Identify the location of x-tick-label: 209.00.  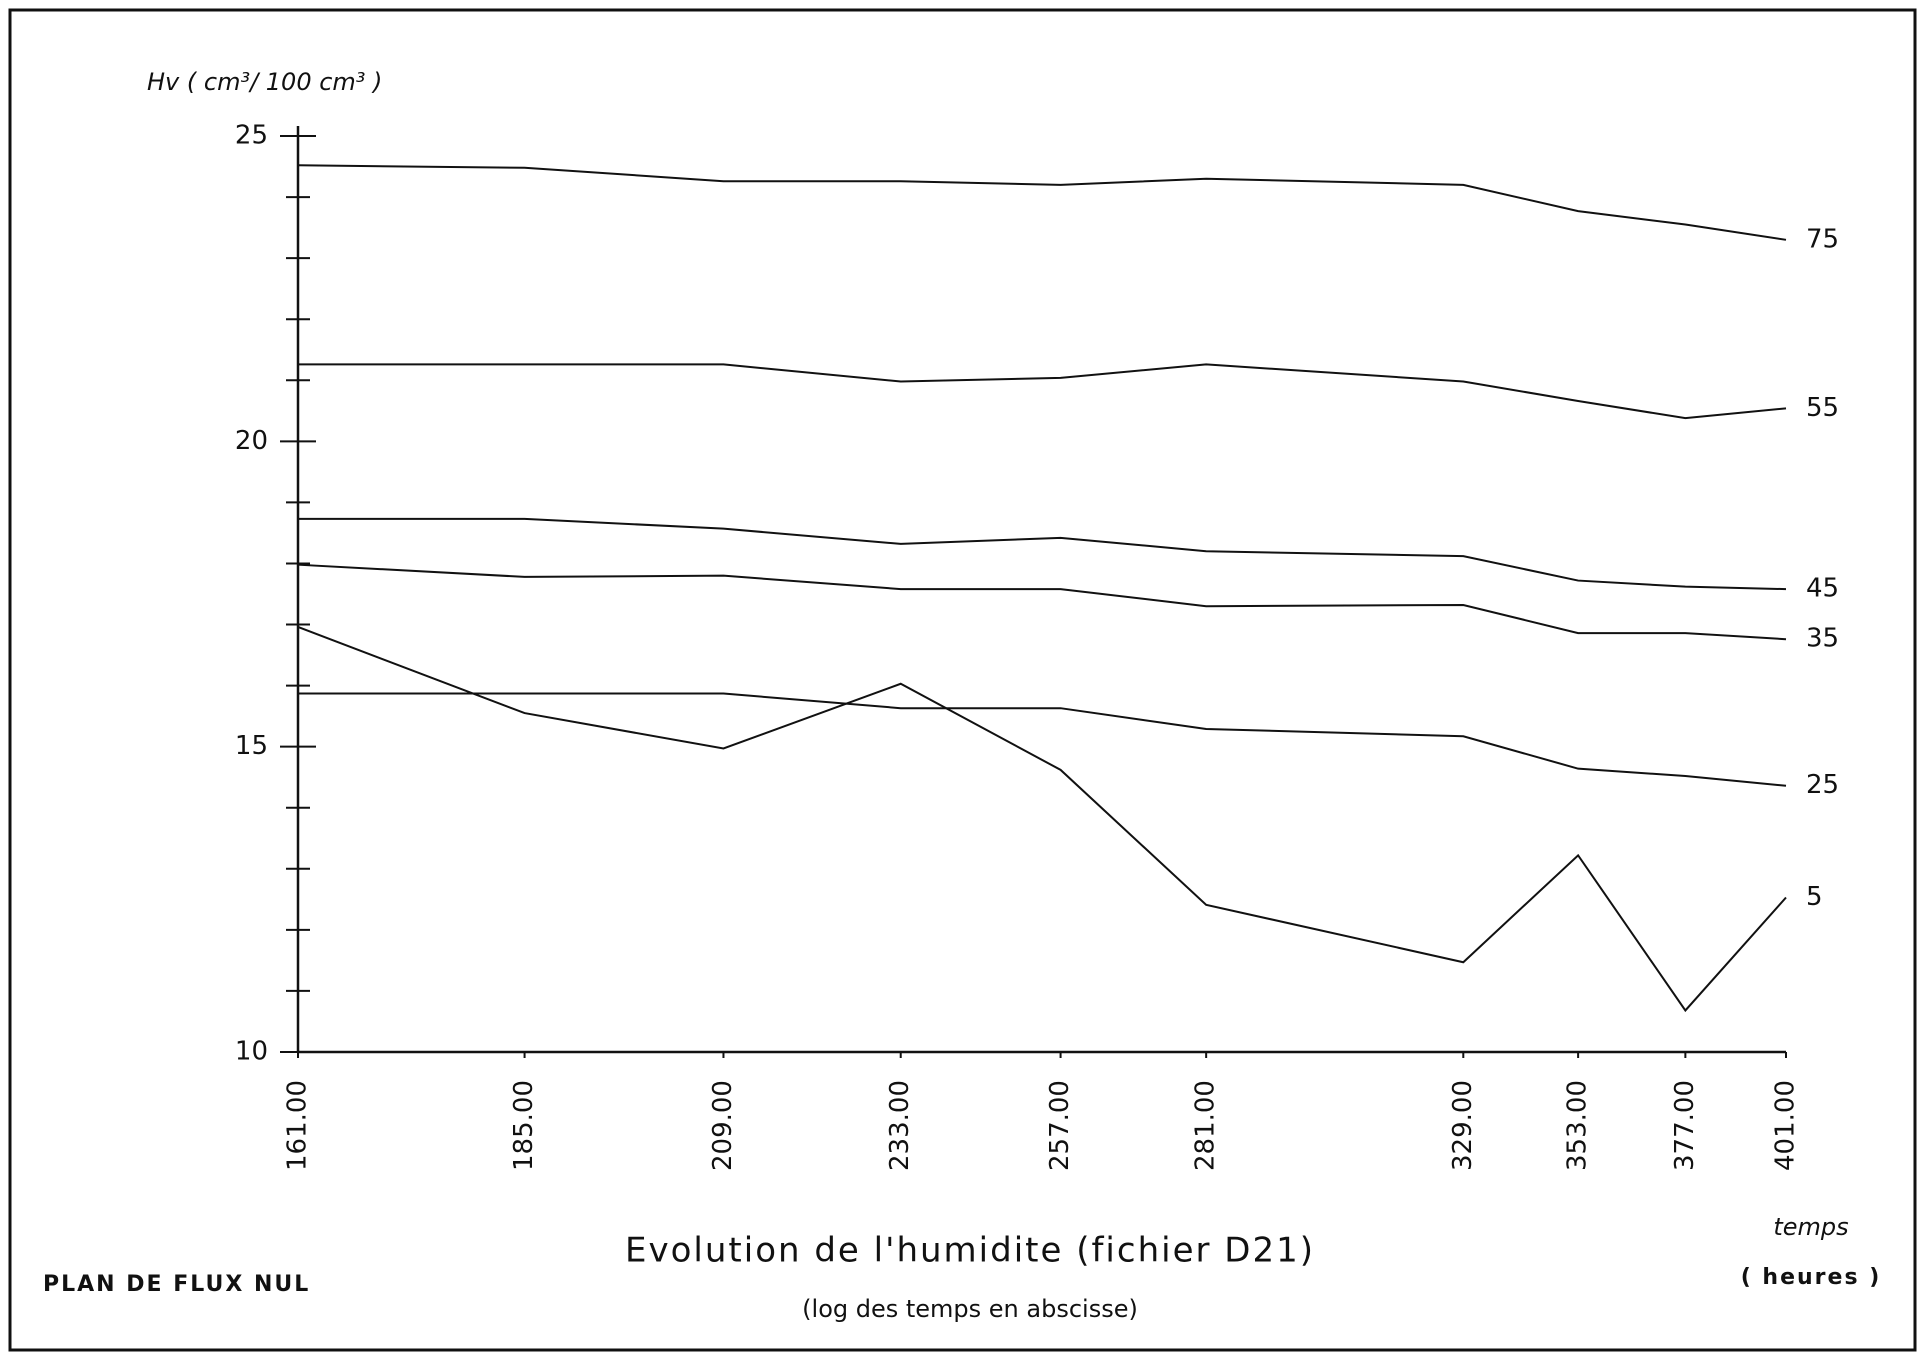
(723, 1125).